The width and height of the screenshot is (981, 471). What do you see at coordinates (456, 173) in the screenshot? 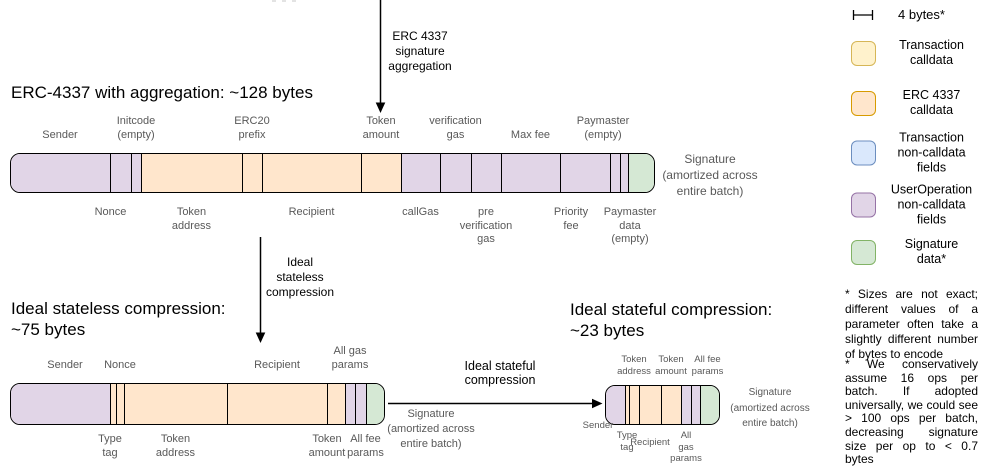
I see `segment-verification-gas` at bounding box center [456, 173].